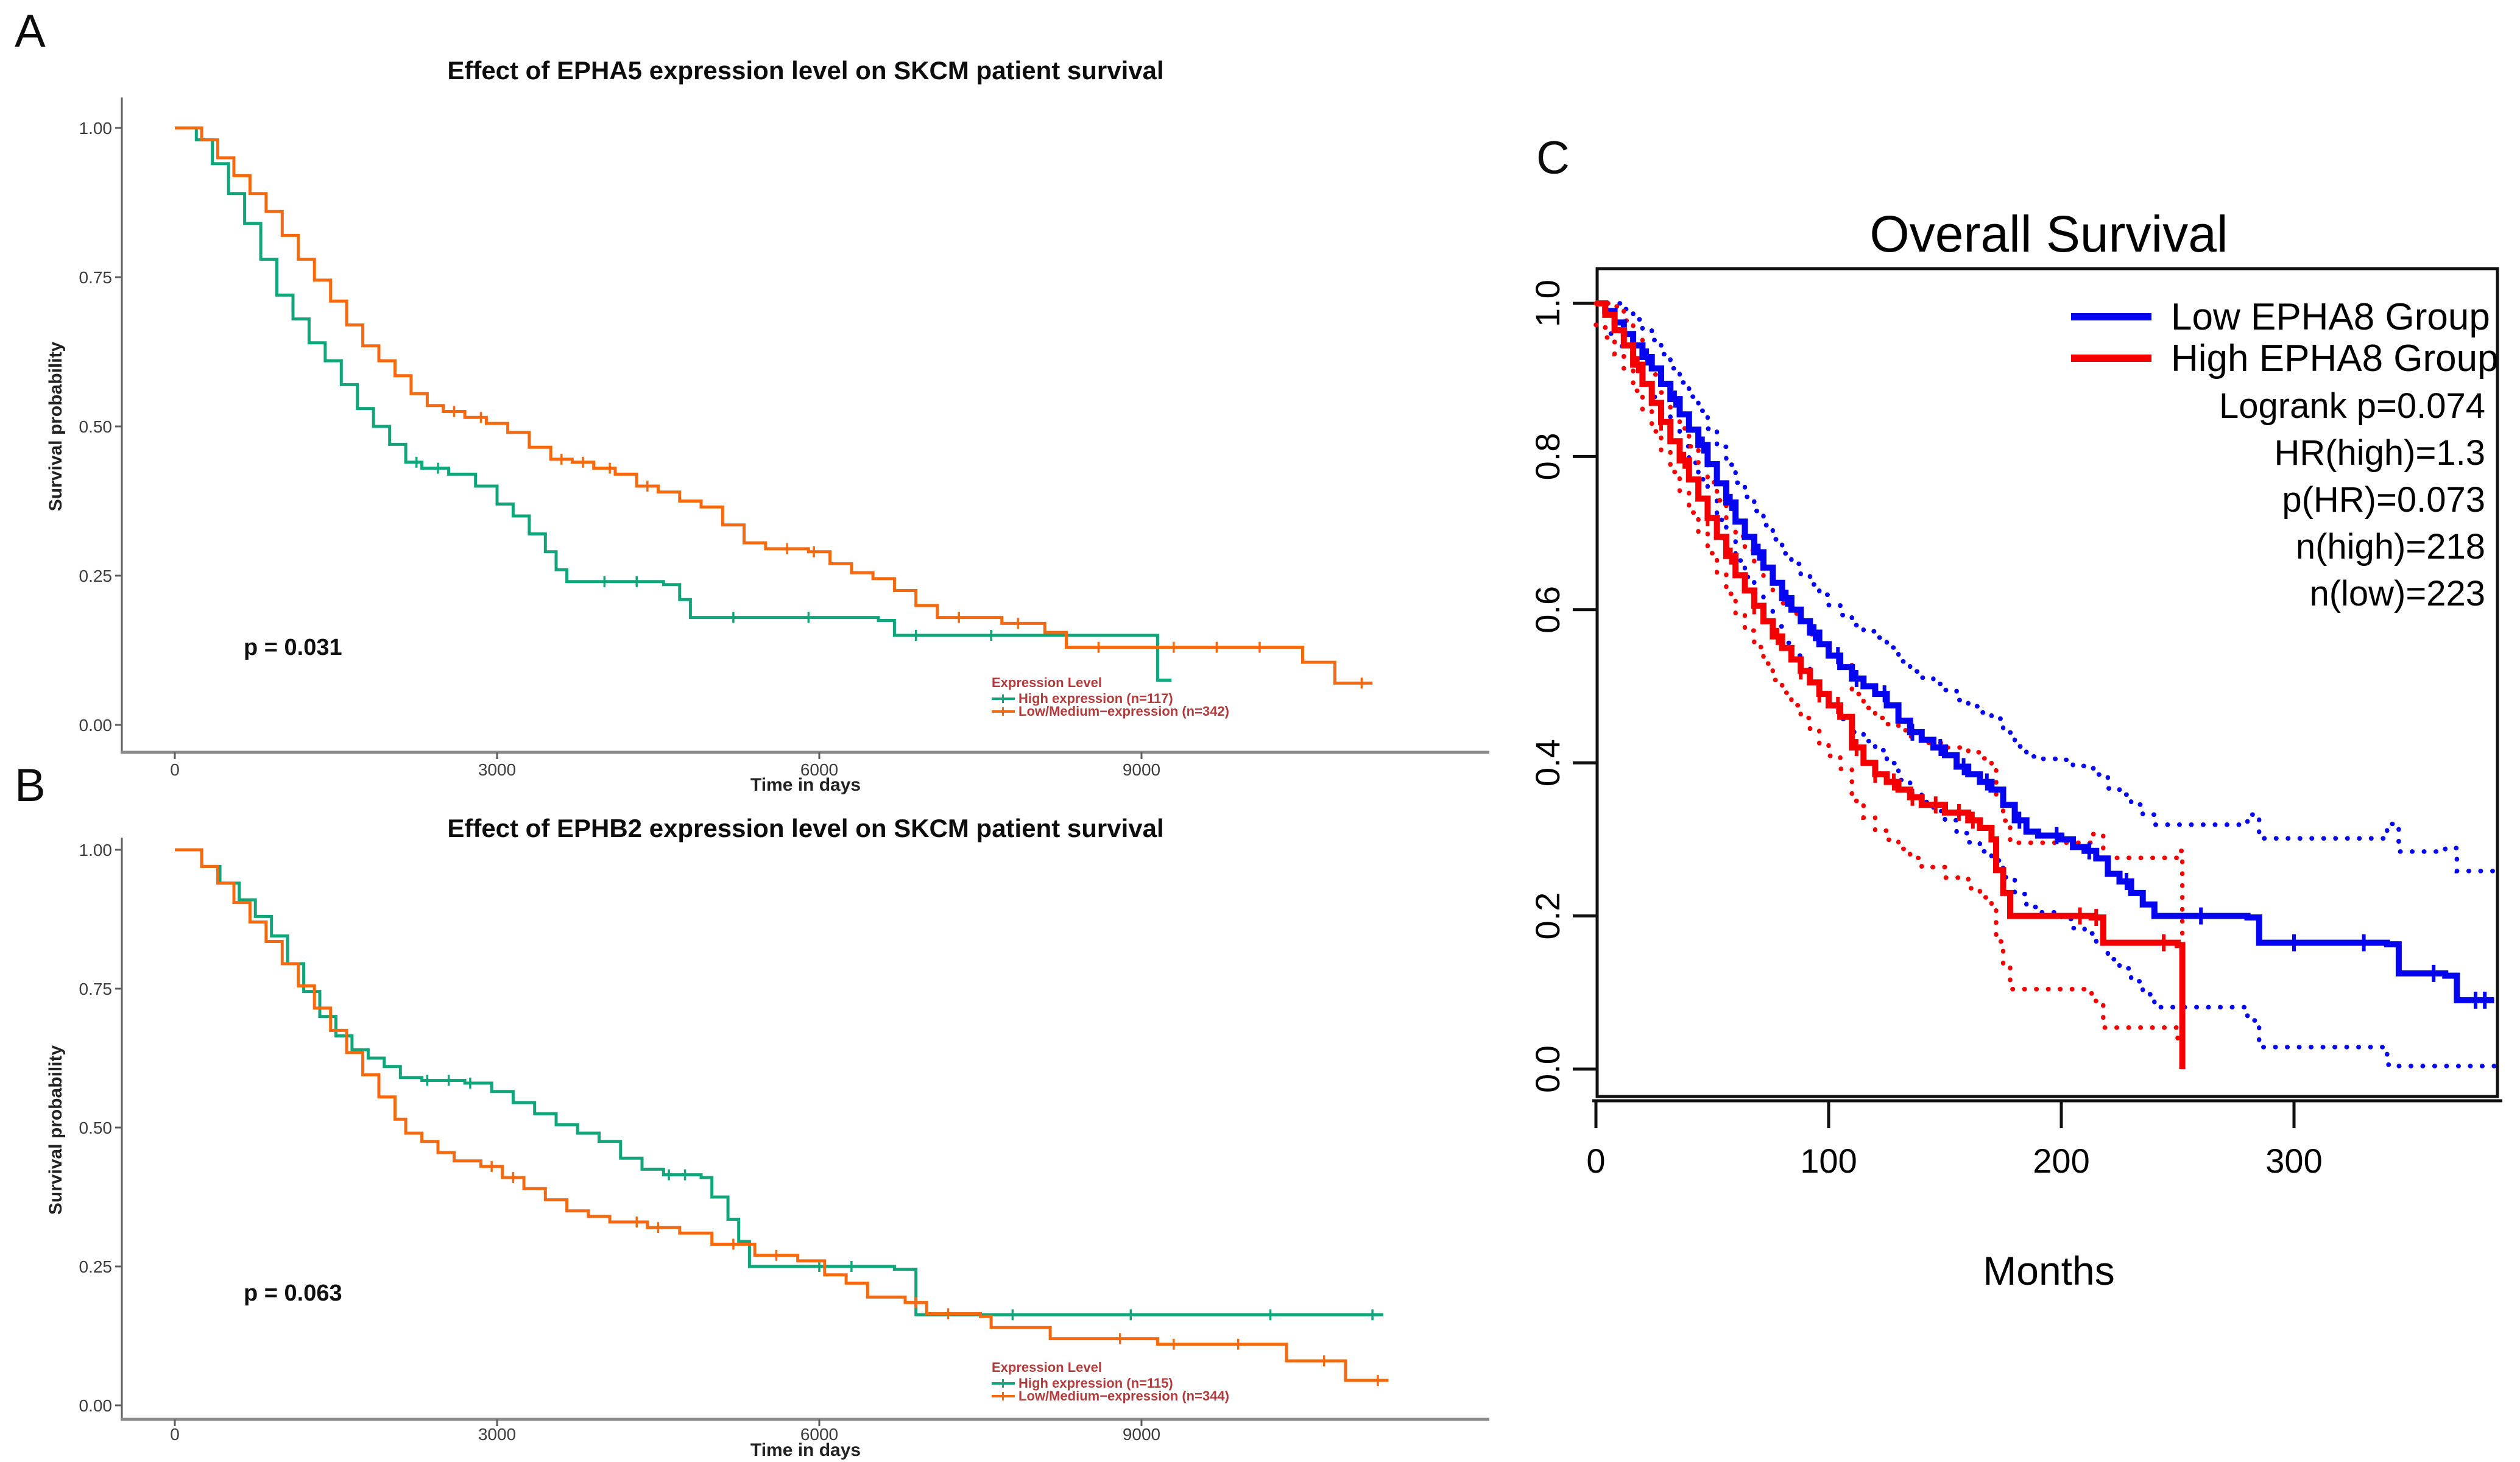  Describe the element at coordinates (1547, 1069) in the screenshot. I see `svg-text: 0.0` at that location.